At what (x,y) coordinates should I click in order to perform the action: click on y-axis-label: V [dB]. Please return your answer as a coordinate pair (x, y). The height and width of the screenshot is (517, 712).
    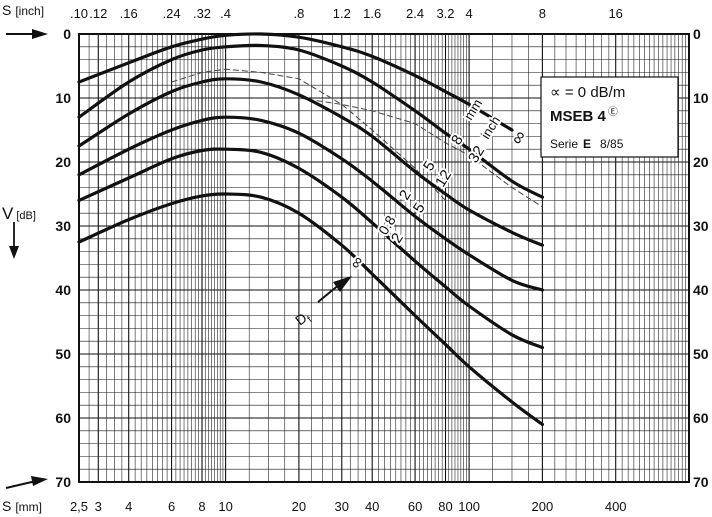
    Looking at the image, I should click on (19, 213).